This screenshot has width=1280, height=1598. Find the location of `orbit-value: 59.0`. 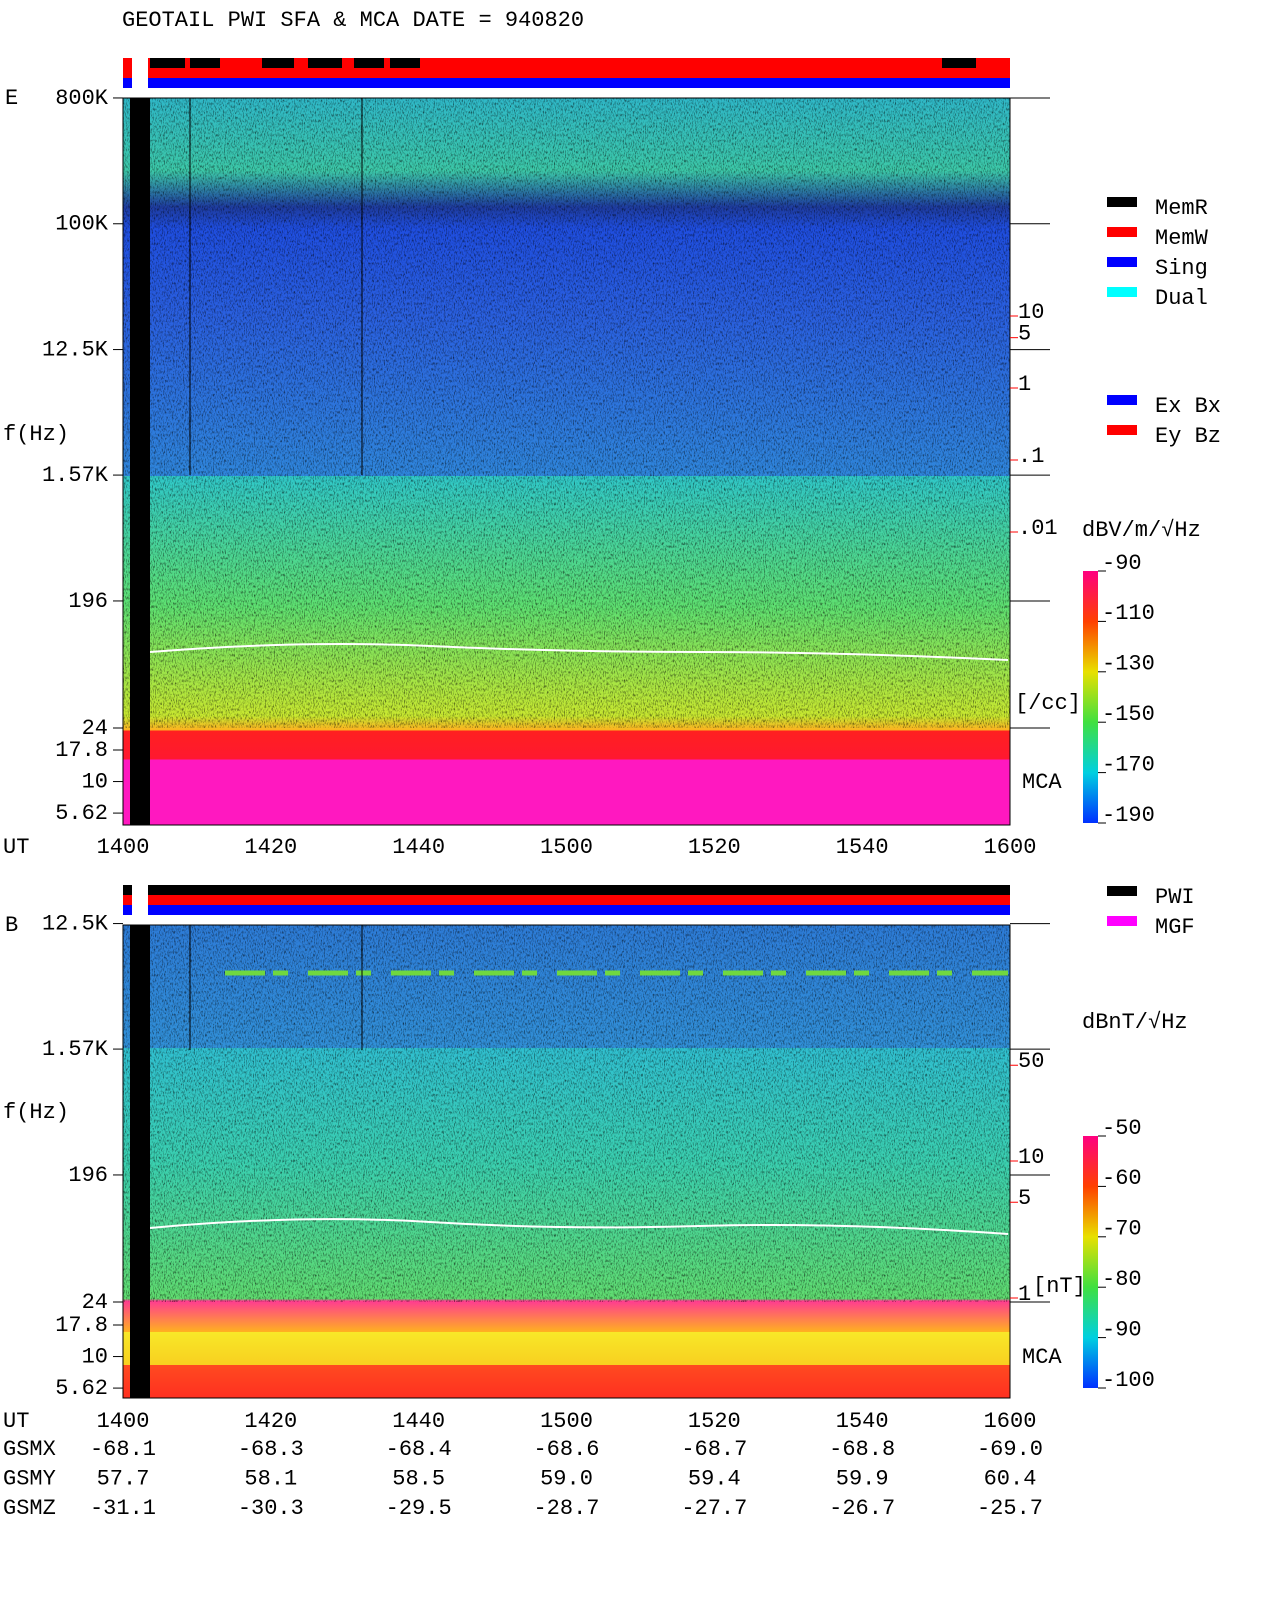

orbit-value: 59.0 is located at coordinates (566, 1478).